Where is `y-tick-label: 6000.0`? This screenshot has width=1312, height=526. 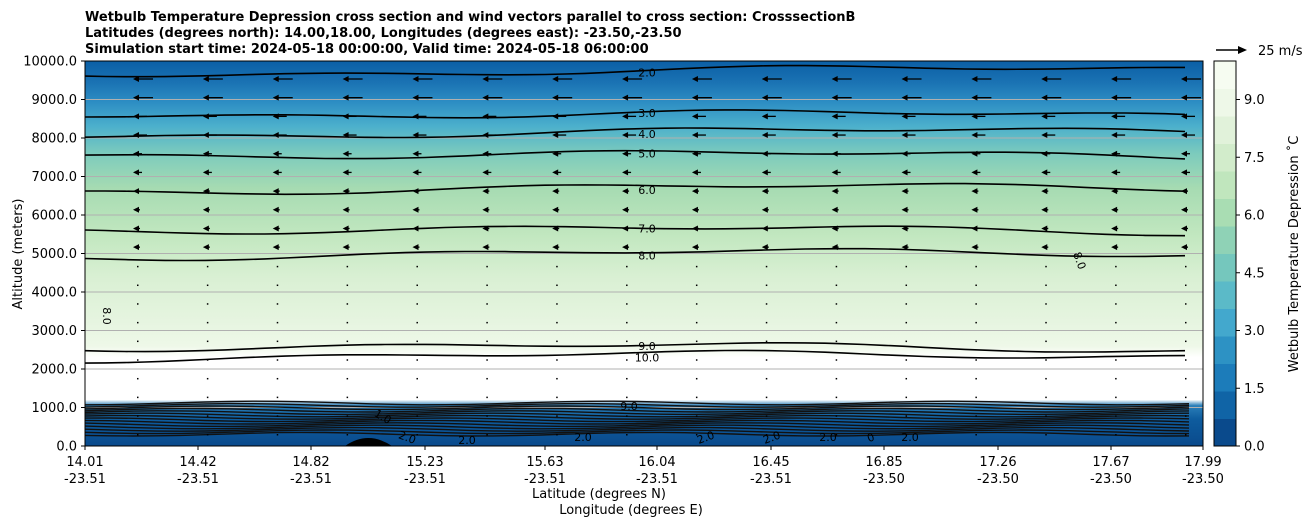 y-tick-label: 6000.0 is located at coordinates (55, 216).